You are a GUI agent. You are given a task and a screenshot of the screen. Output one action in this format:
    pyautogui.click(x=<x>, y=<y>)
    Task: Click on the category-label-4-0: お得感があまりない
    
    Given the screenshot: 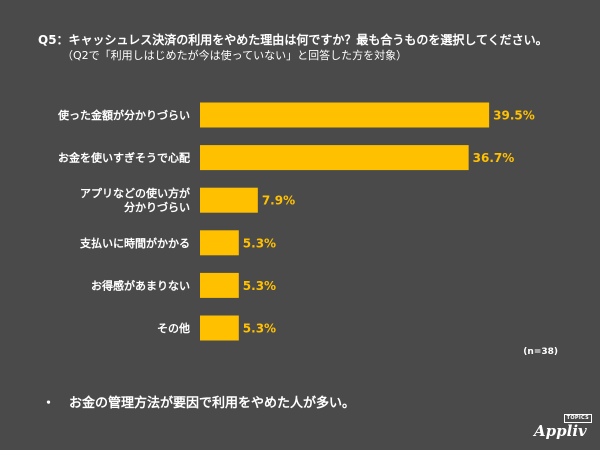 What is the action you would take?
    pyautogui.click(x=140, y=285)
    